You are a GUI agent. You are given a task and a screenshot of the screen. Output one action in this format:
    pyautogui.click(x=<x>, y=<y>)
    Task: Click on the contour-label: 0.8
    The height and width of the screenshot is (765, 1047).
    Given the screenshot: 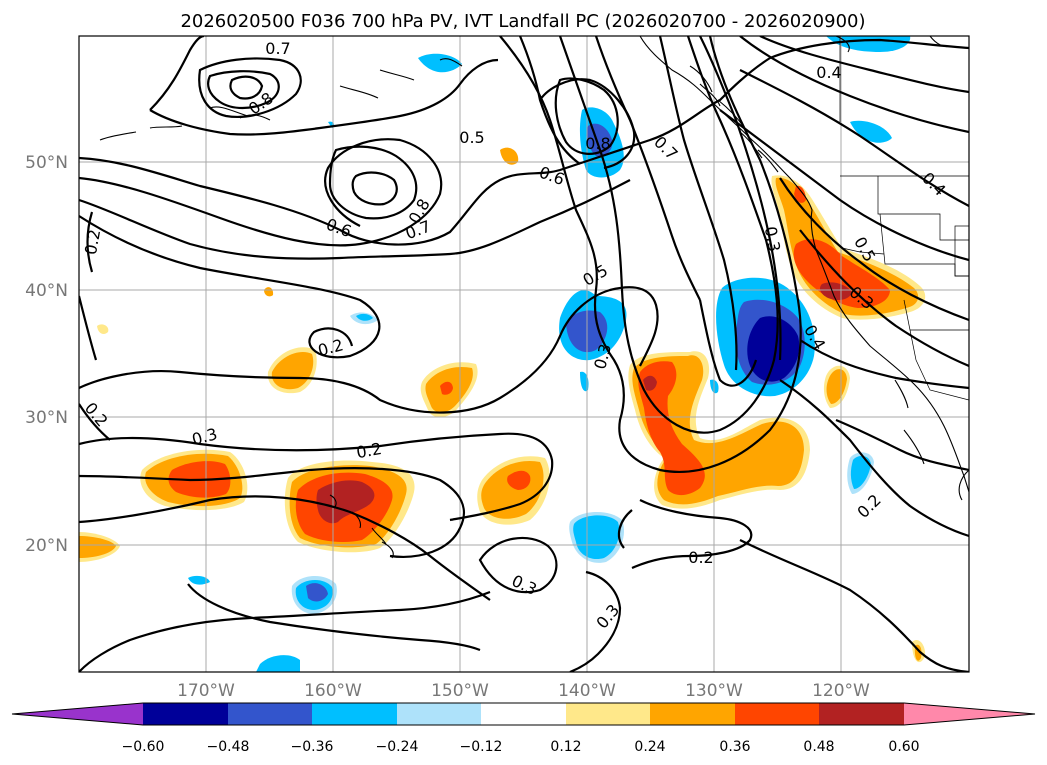 What is the action you would take?
    pyautogui.click(x=597, y=143)
    